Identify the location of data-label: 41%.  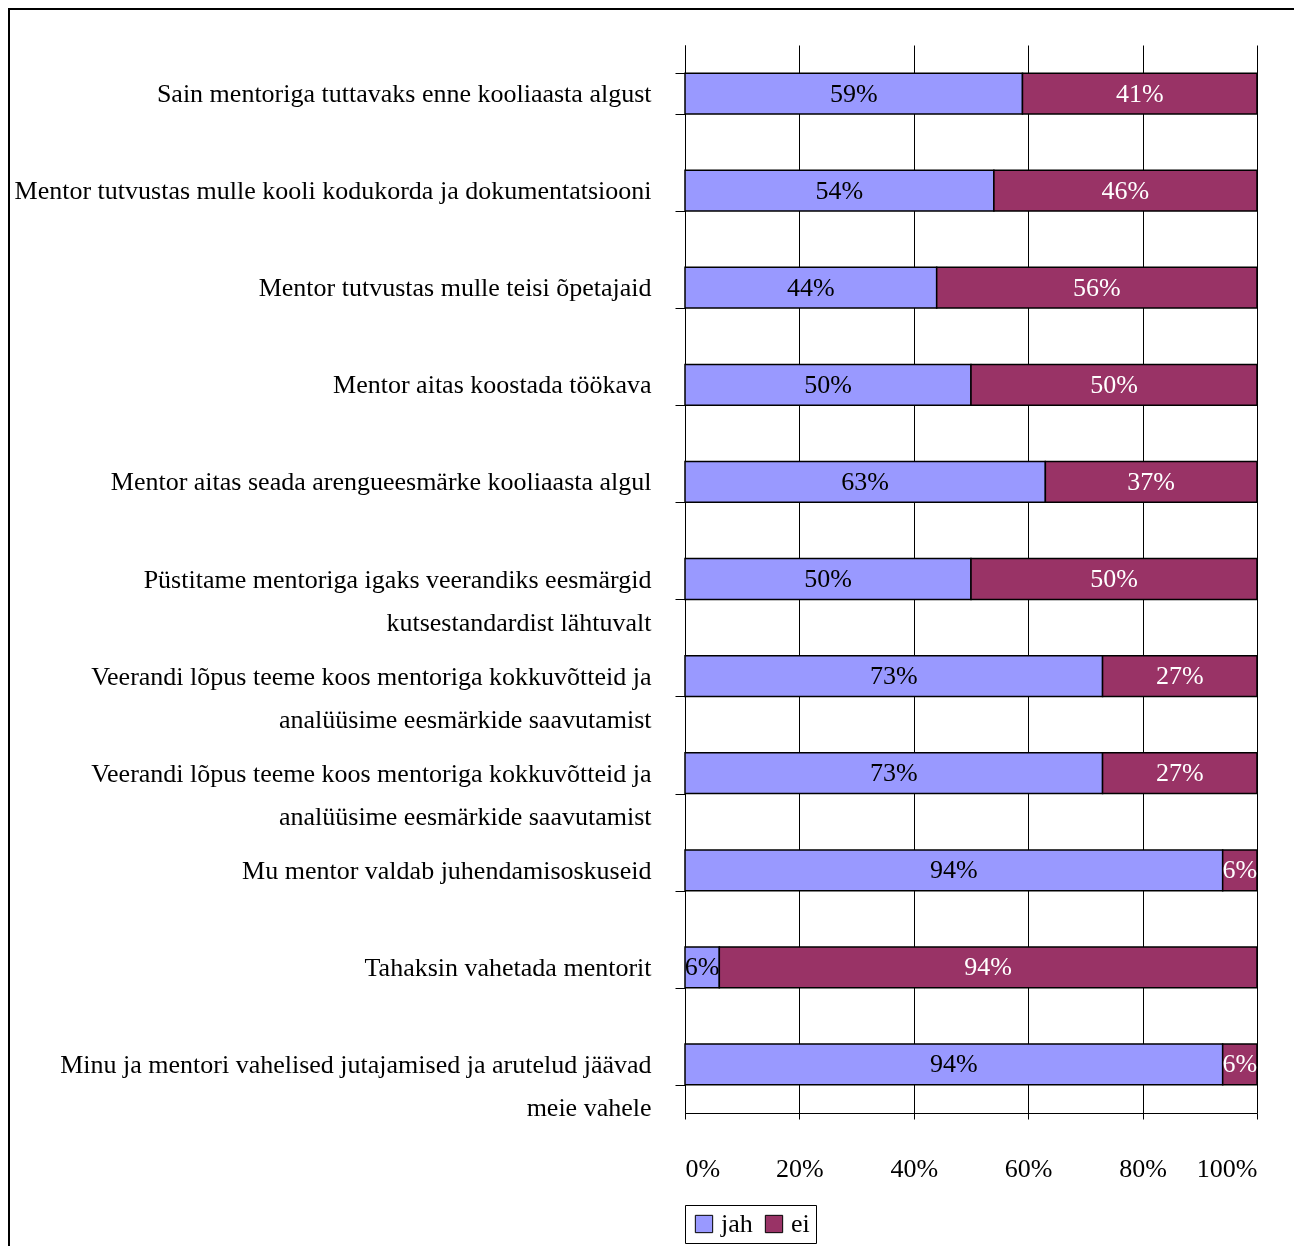
(1139, 93).